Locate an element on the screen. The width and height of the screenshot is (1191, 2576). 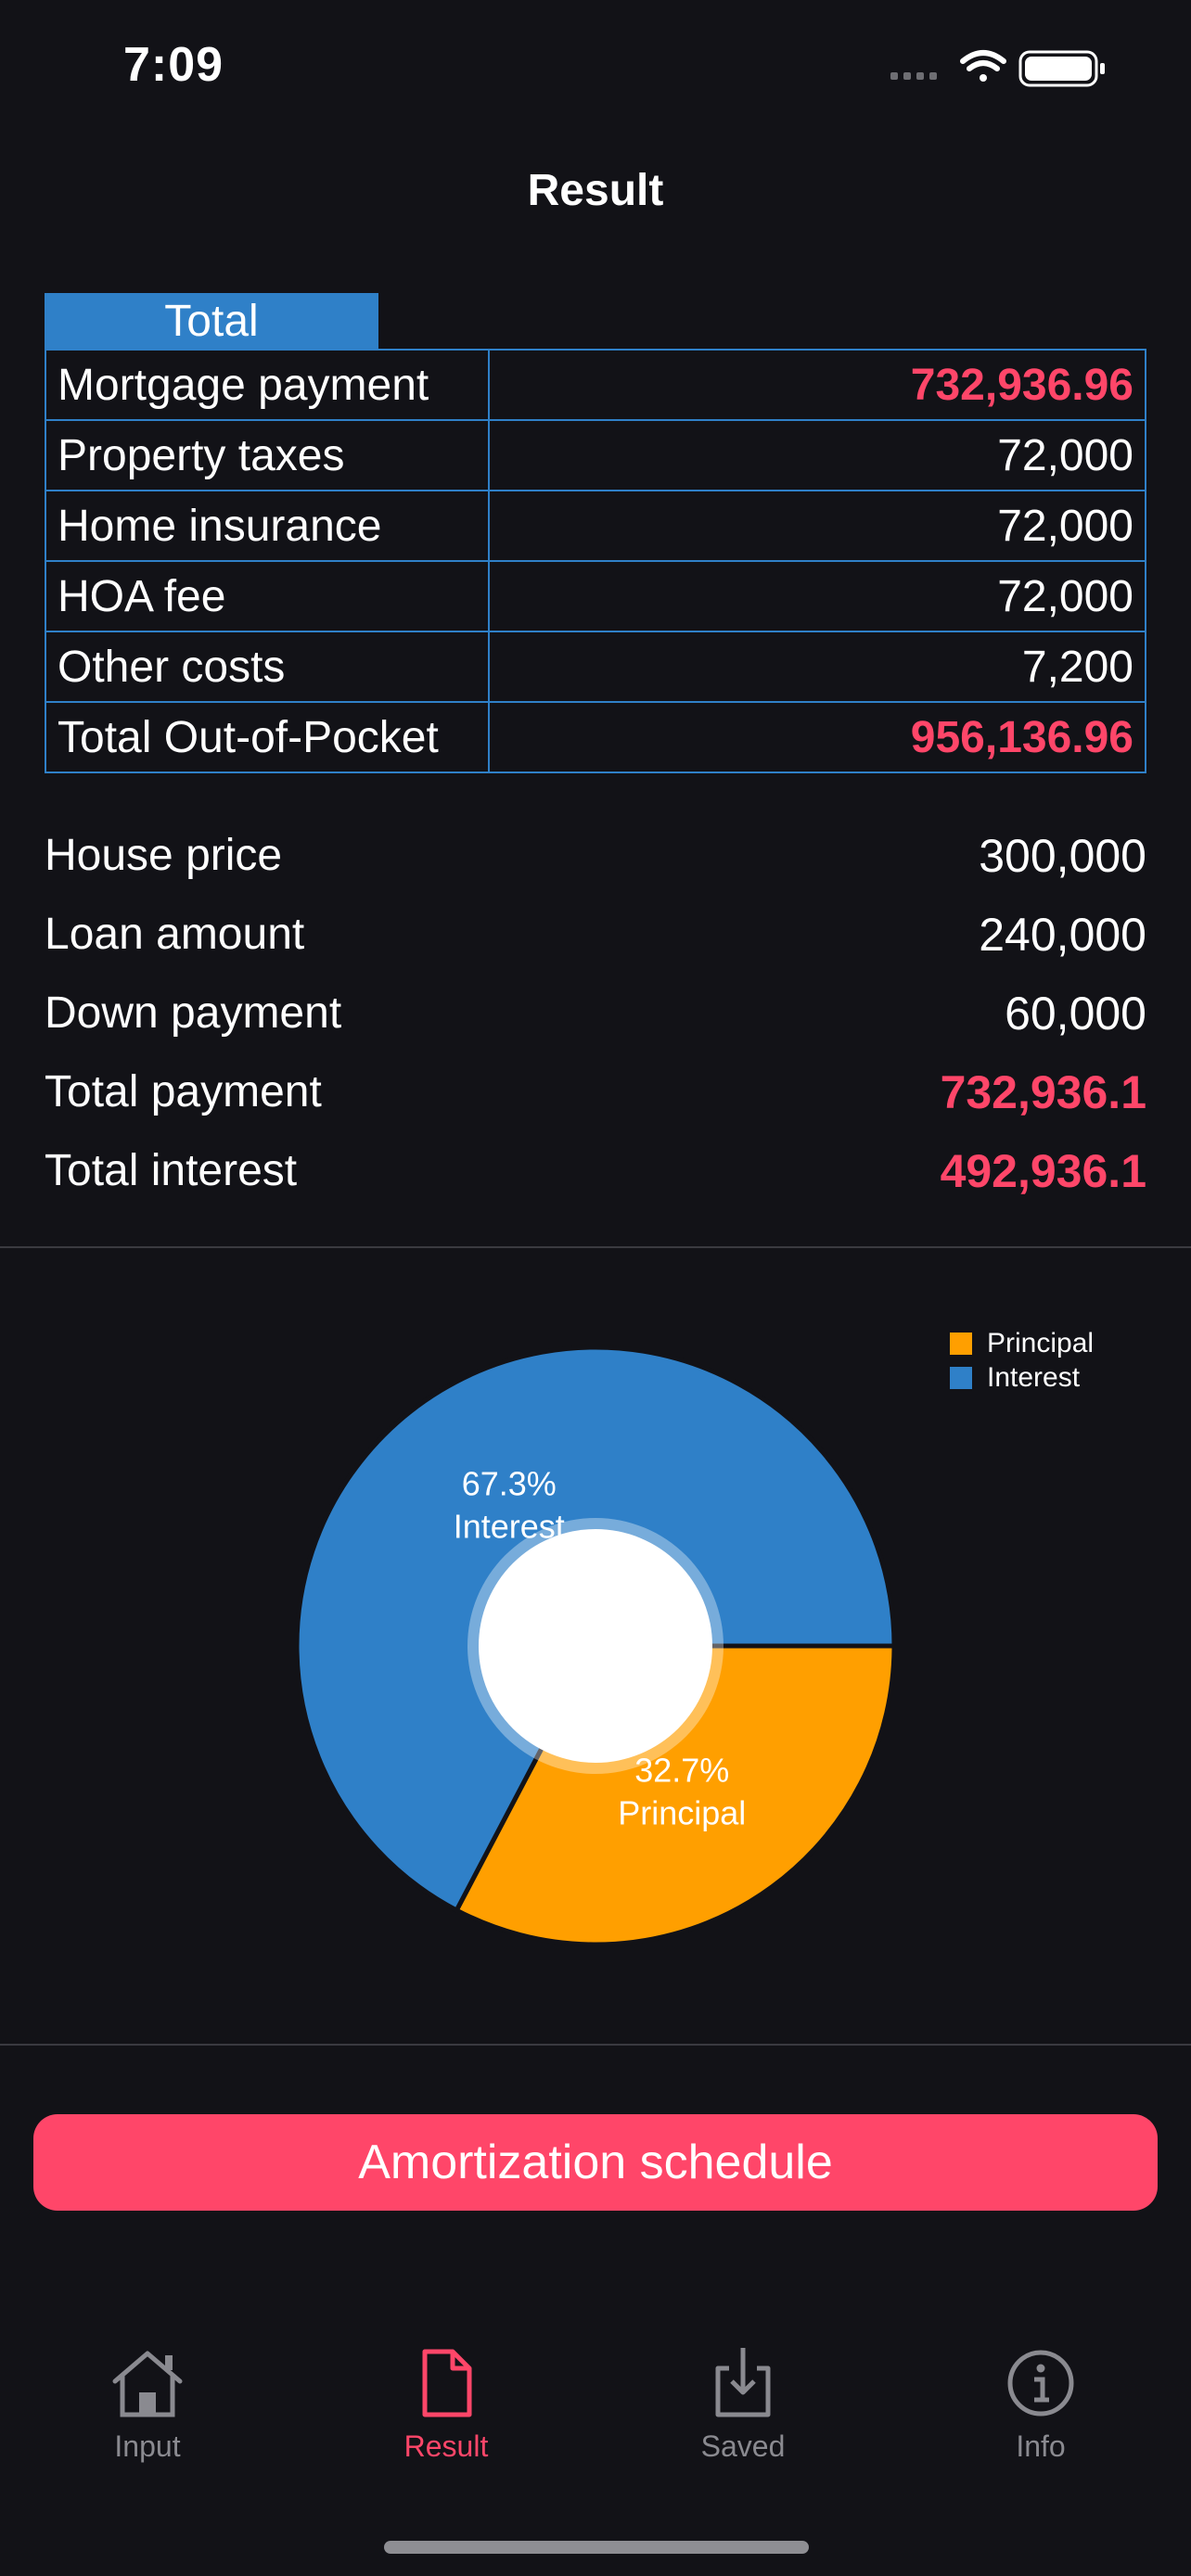
summary-value: 300,000 is located at coordinates (1062, 856).